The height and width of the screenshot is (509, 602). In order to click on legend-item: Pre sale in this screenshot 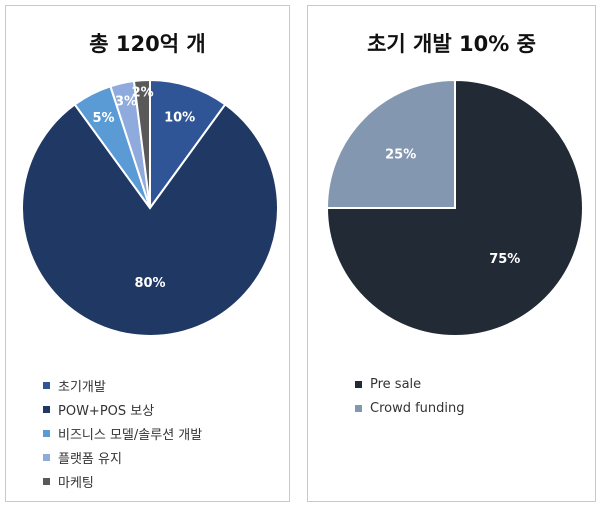, I will do `click(410, 384)`.